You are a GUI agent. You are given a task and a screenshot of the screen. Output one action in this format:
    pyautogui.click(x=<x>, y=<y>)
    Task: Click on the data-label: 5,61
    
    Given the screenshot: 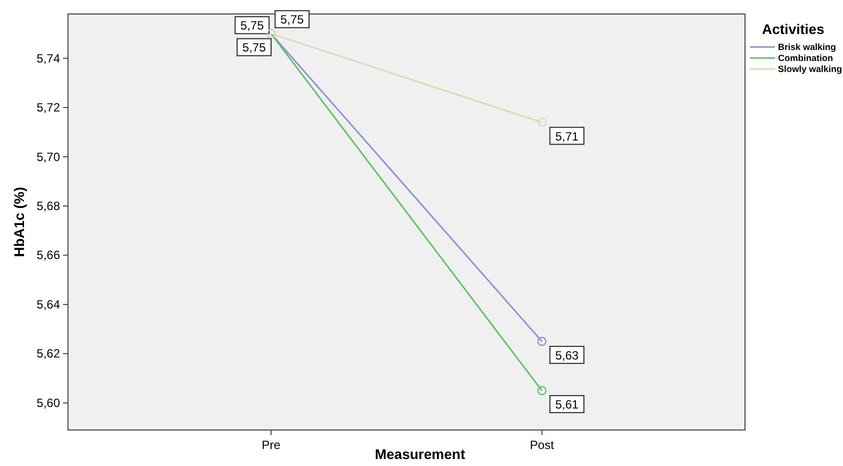 What is the action you would take?
    pyautogui.click(x=567, y=405)
    